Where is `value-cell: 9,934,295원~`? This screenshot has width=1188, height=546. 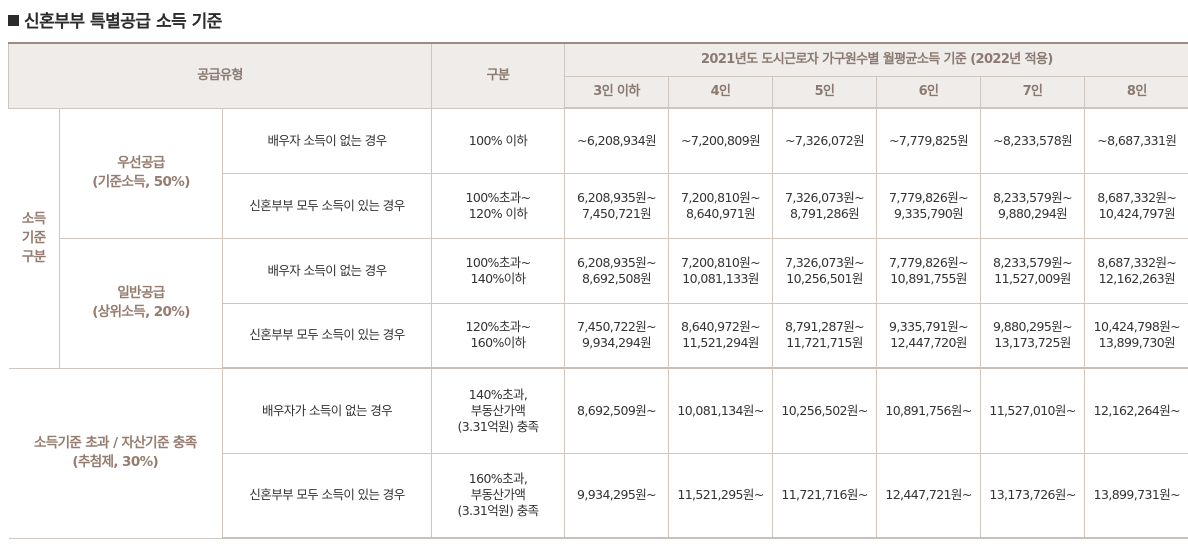 value-cell: 9,934,295원~ is located at coordinates (617, 495).